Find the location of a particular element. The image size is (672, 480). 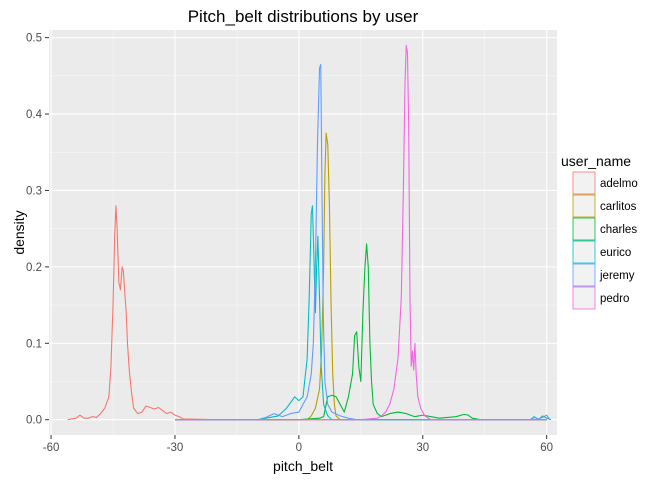

x-tick-label: 30 is located at coordinates (422, 448).